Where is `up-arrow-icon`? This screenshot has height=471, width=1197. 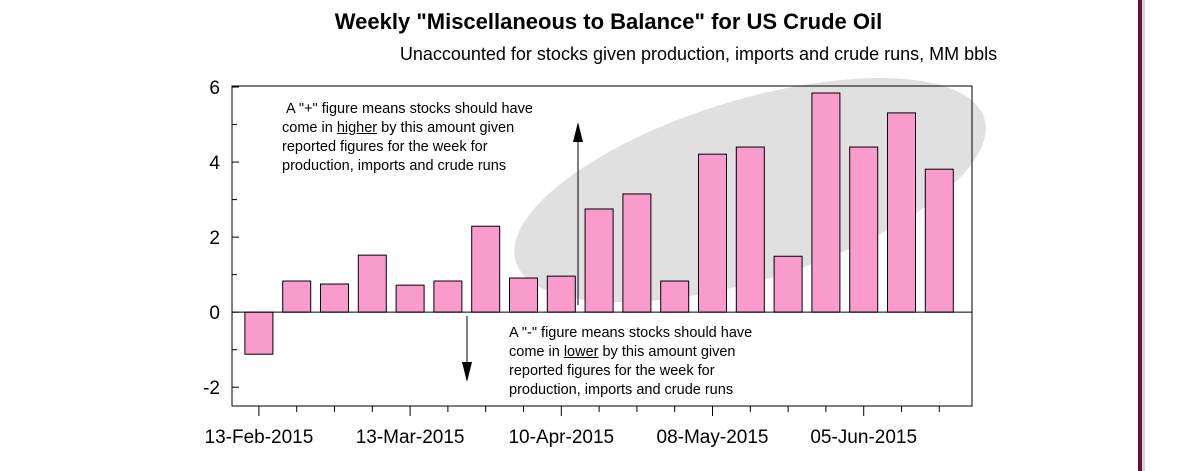
up-arrow-icon is located at coordinates (578, 132).